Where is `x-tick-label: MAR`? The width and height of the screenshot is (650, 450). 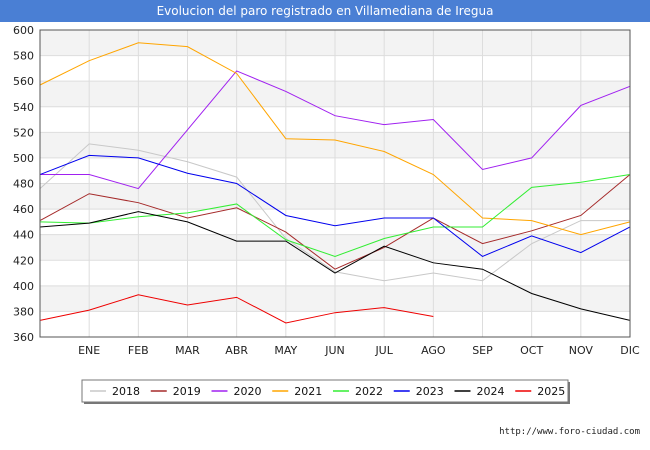 x-tick-label: MAR is located at coordinates (187, 350).